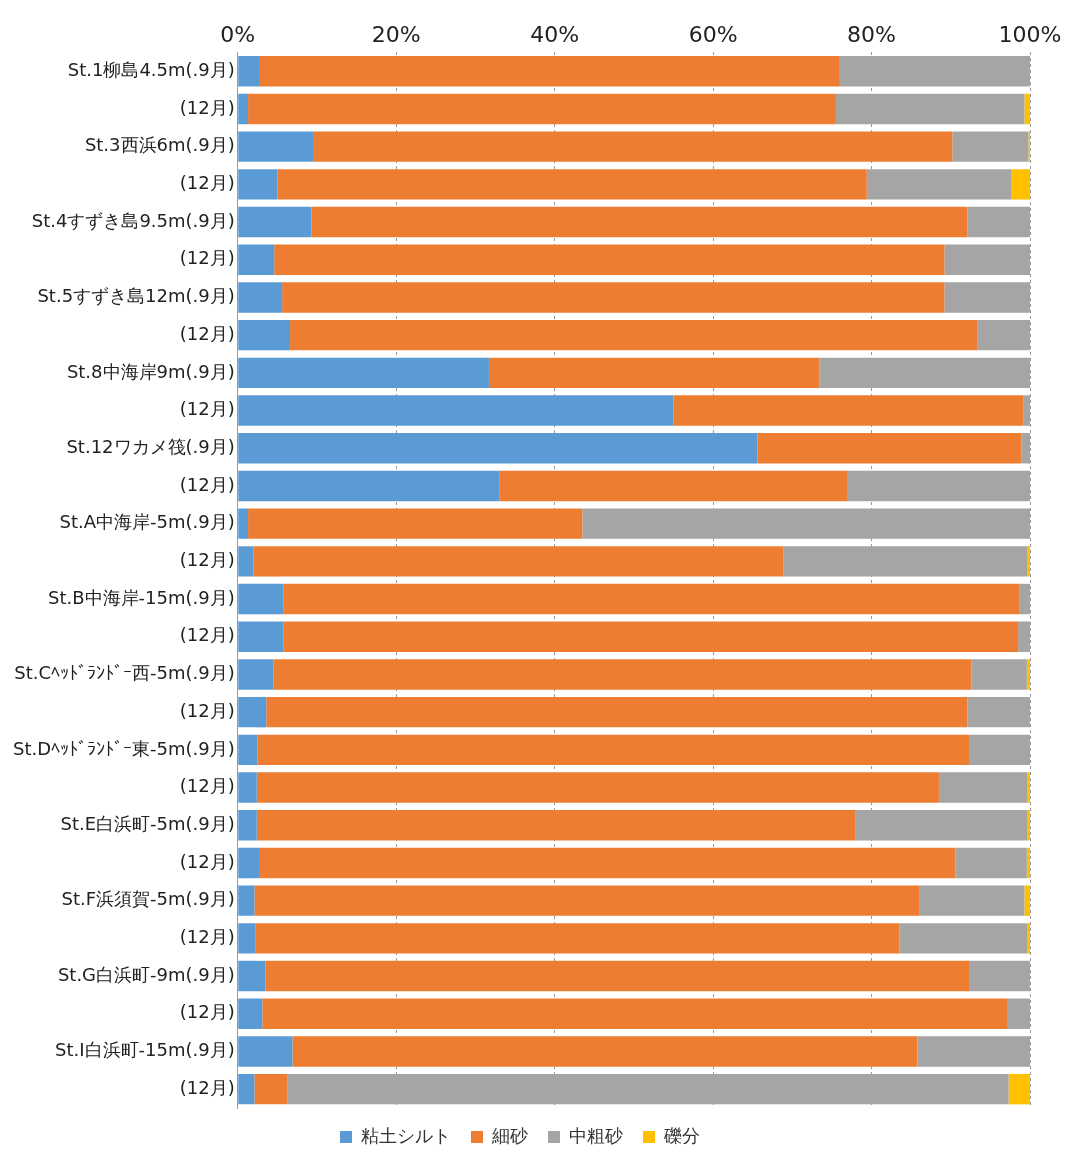  What do you see at coordinates (148, 899) in the screenshot?
I see `y-tick-label: St.F浜須賀-5m(.9月)` at bounding box center [148, 899].